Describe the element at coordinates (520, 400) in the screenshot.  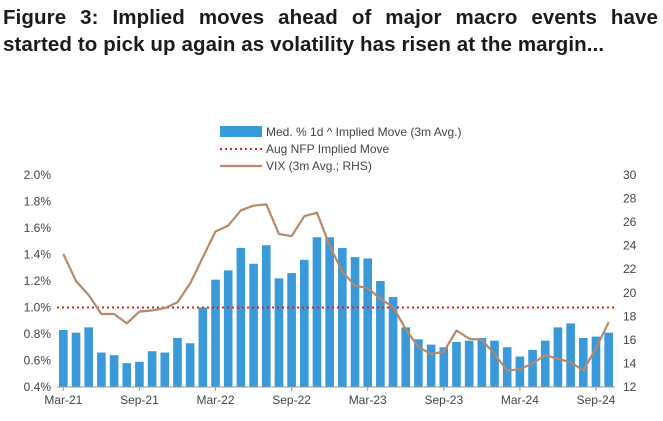
I see `x-tick-label: Mar-24` at that location.